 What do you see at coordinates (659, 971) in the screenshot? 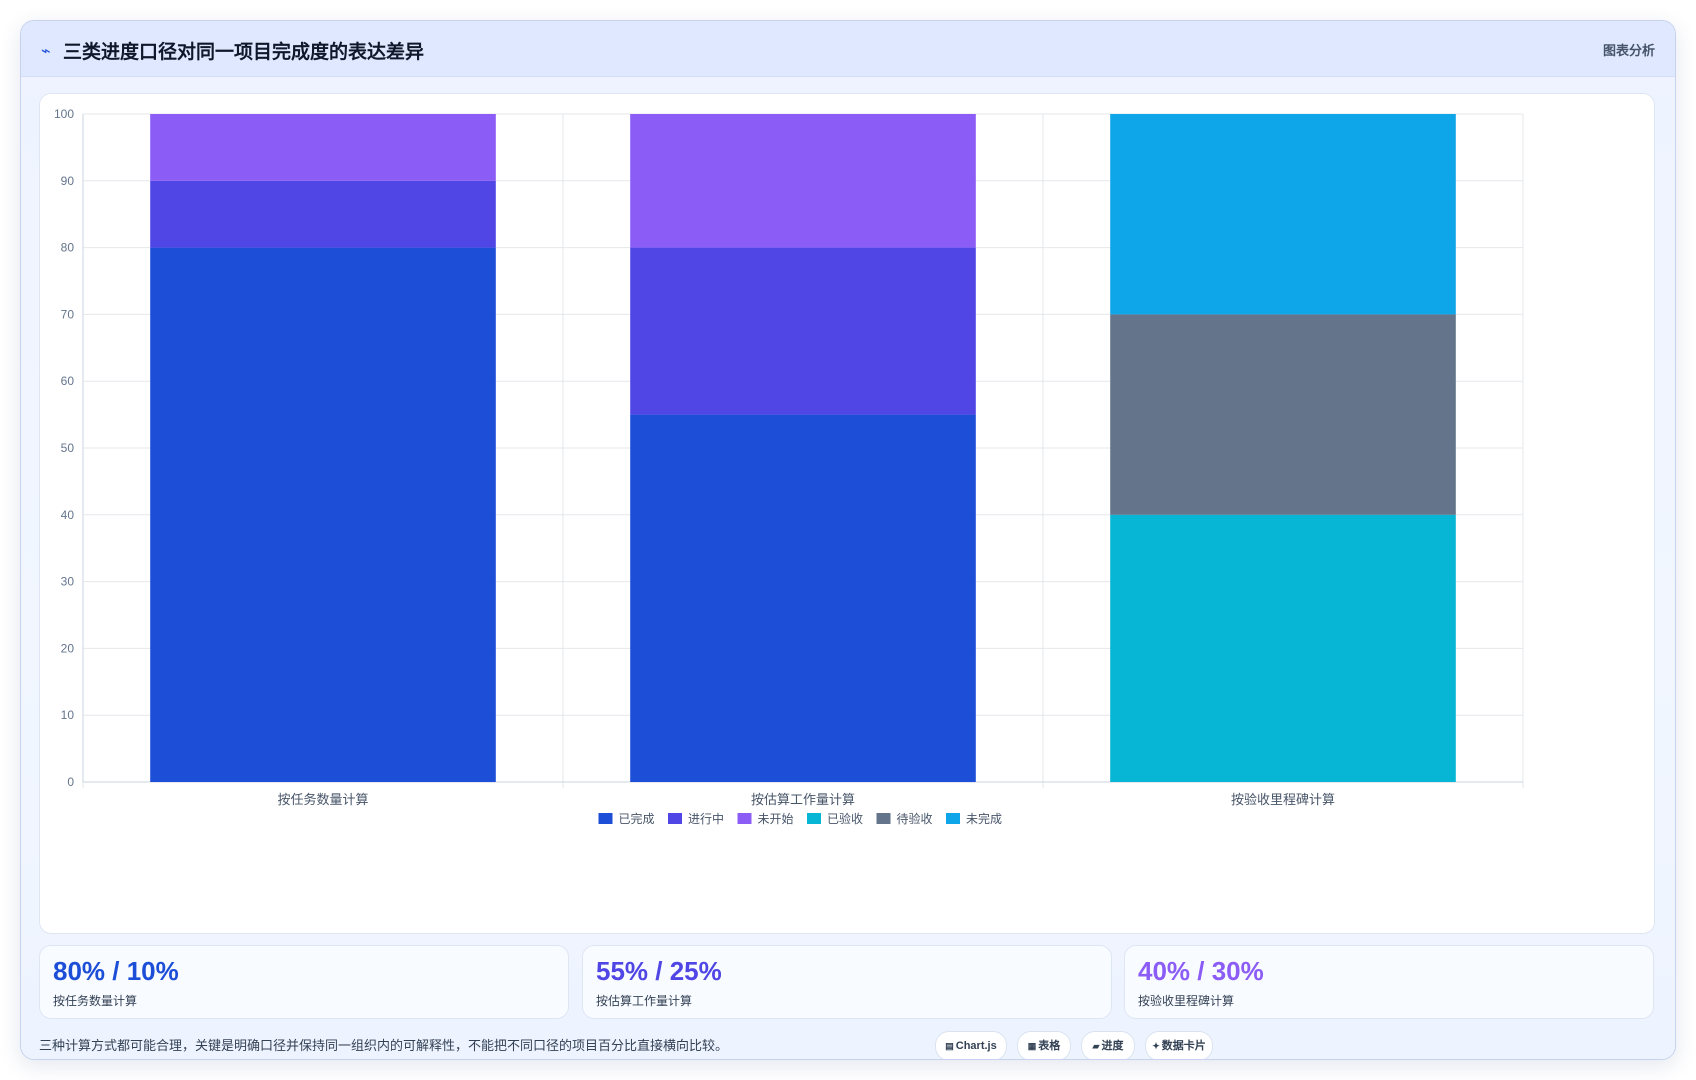
I see `stat-value: 55% / 25%` at bounding box center [659, 971].